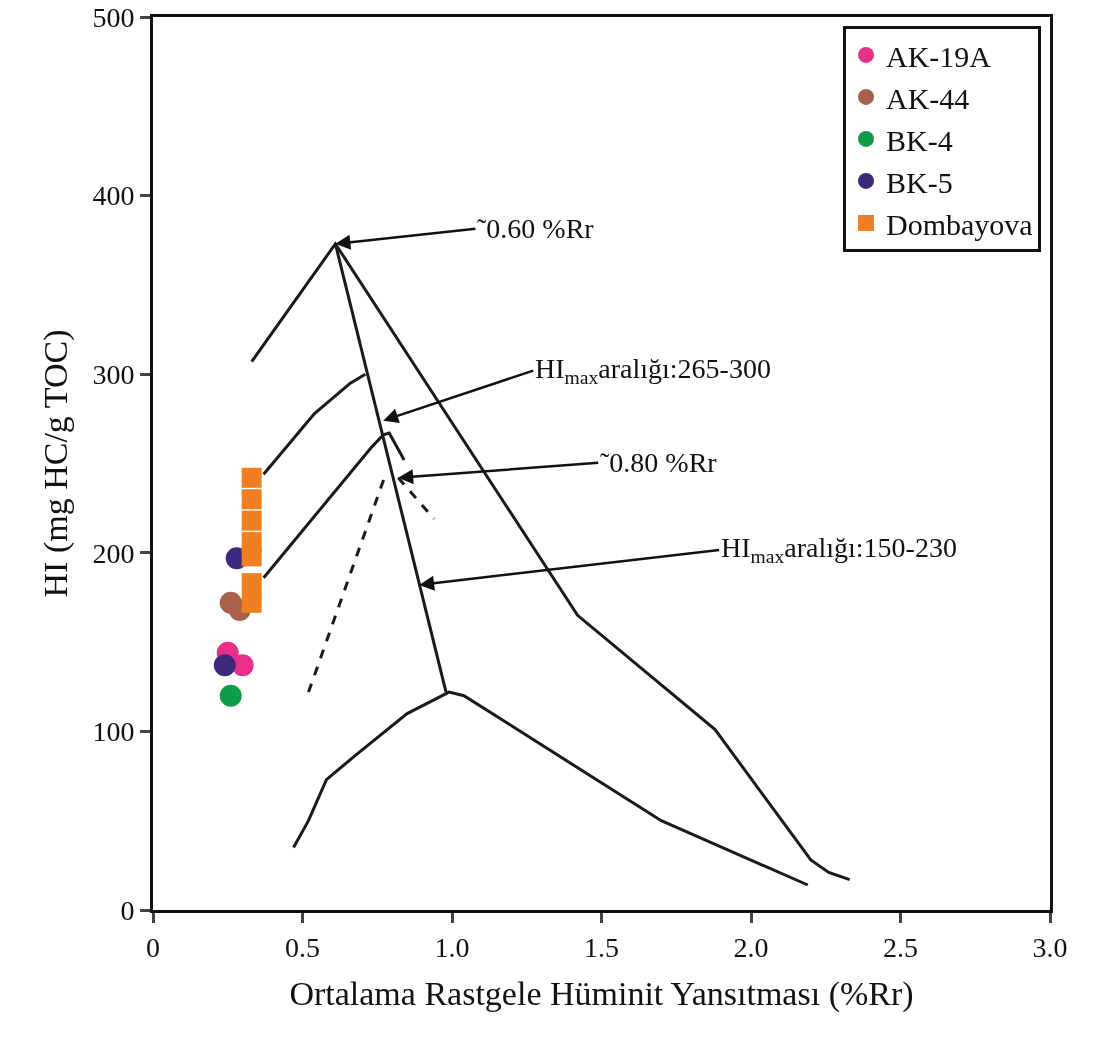 The image size is (1094, 1037). I want to click on x-tick-label: 2.5, so click(900, 947).